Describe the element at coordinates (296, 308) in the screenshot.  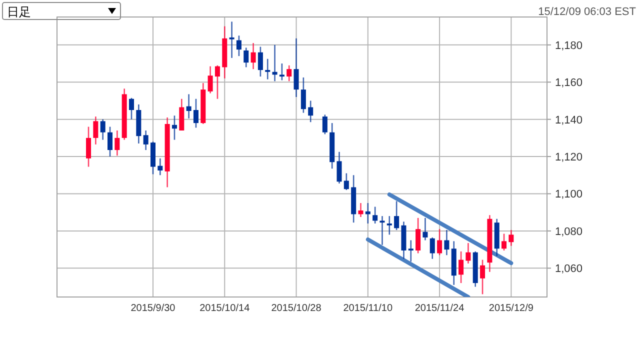
I see `x-tick-label: 2015/10/28` at that location.